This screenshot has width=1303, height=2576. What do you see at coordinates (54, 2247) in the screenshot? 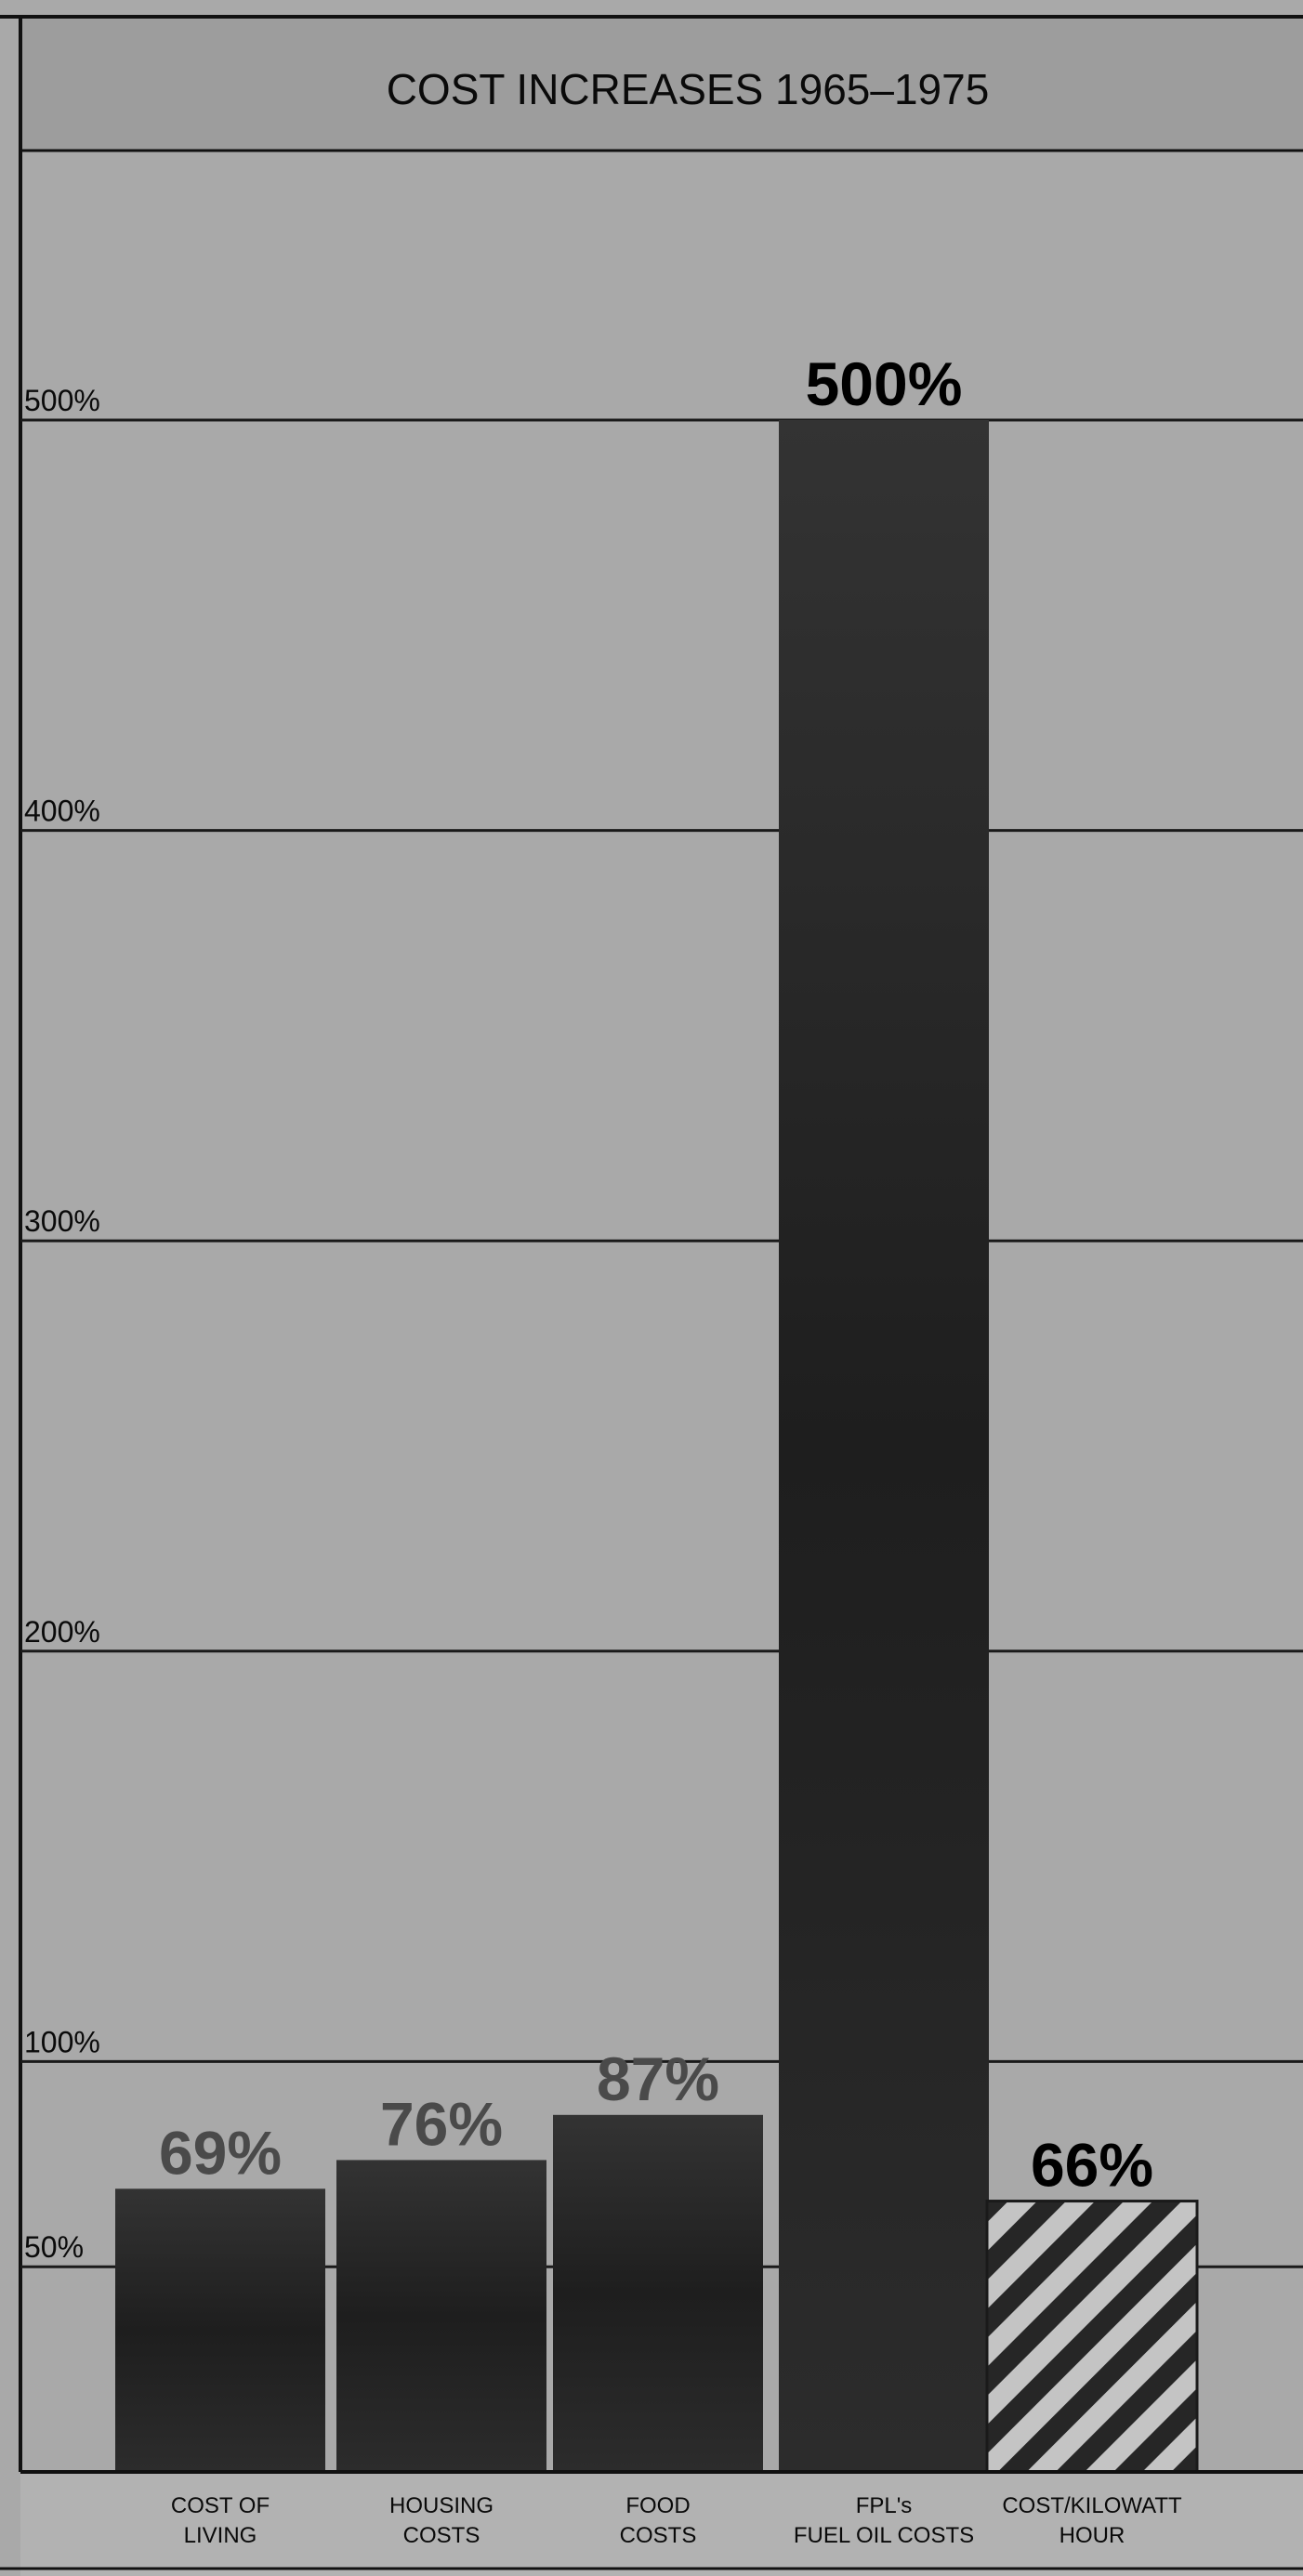
I see `y-tick-label: 50%` at bounding box center [54, 2247].